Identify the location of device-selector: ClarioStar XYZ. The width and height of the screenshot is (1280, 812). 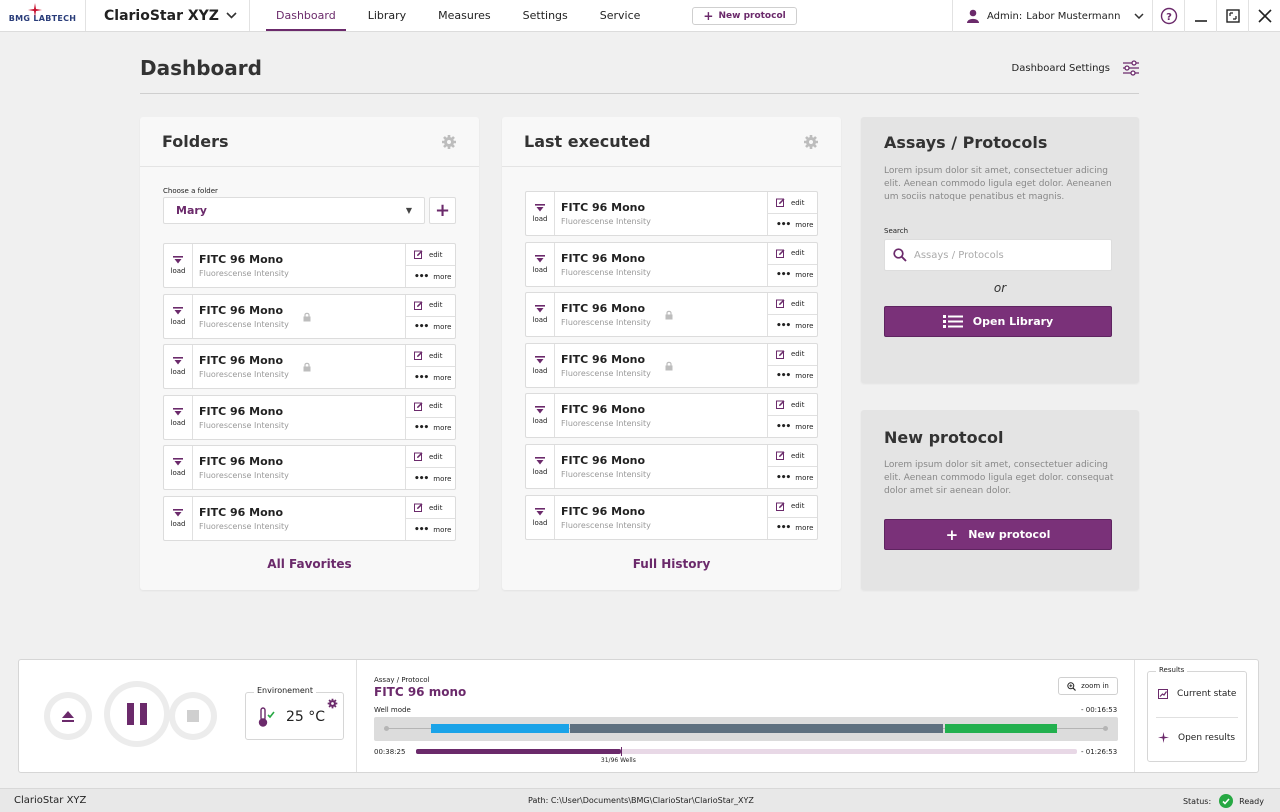
(168, 15).